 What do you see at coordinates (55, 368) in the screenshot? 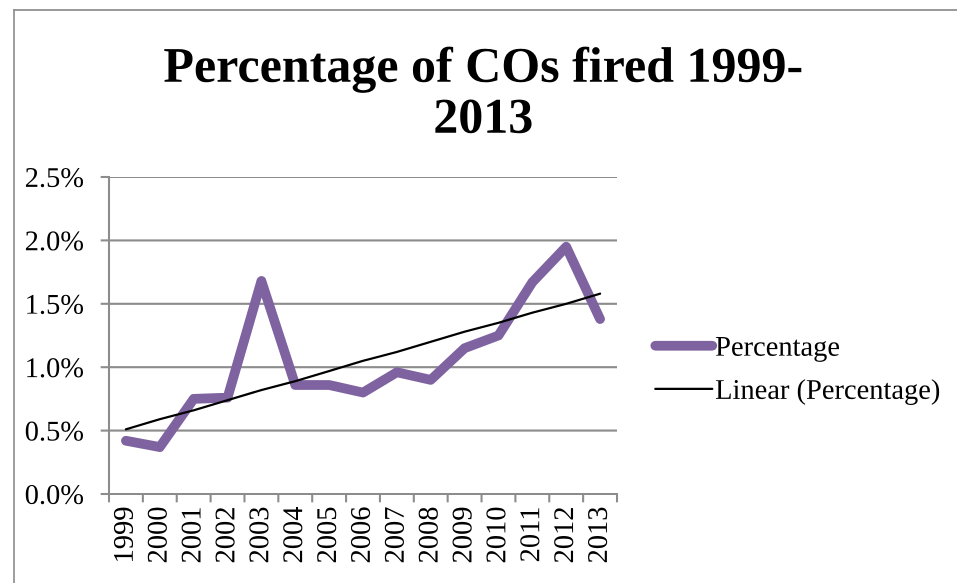
I see `y-tick-label: 1.0%` at bounding box center [55, 368].